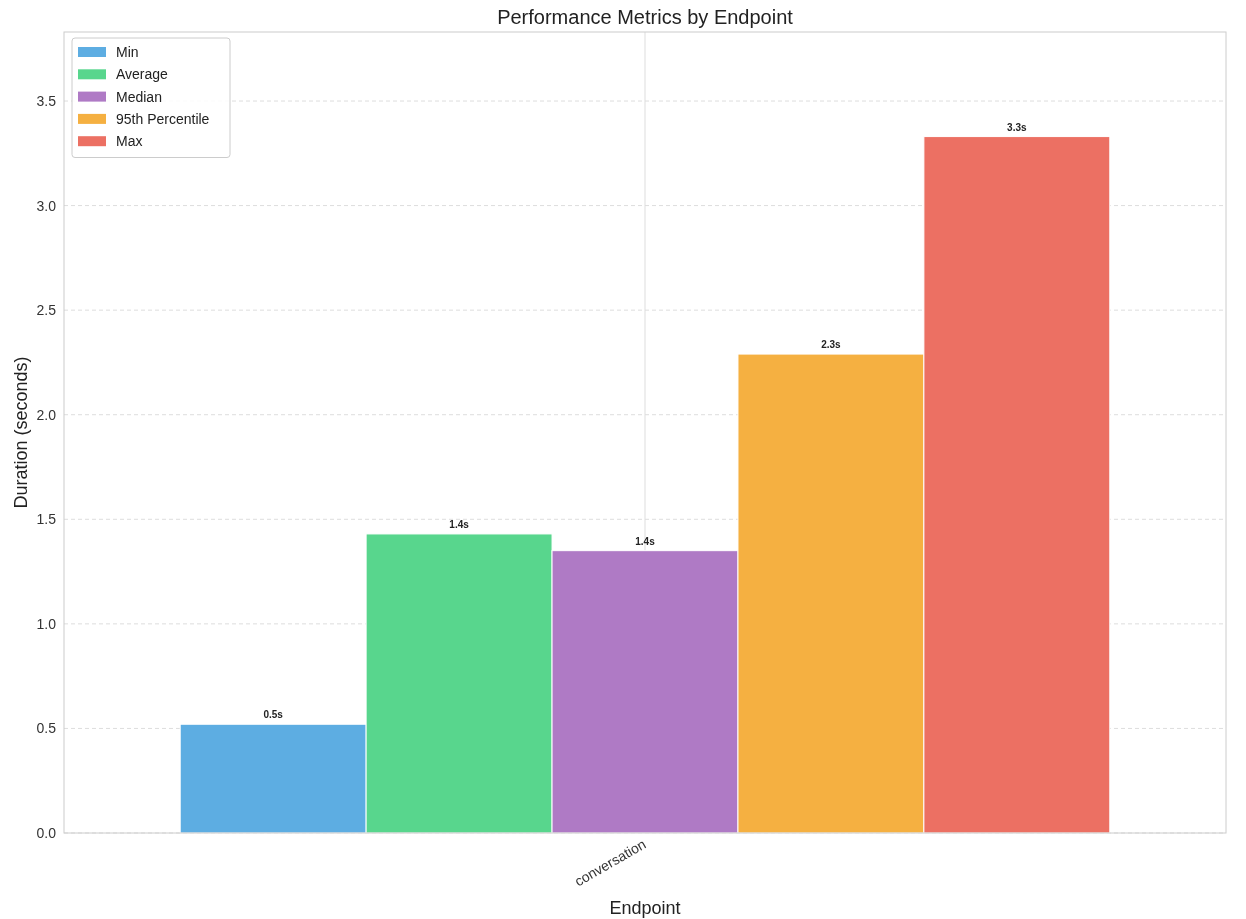  I want to click on legend-label: 95th Percentile, so click(163, 118).